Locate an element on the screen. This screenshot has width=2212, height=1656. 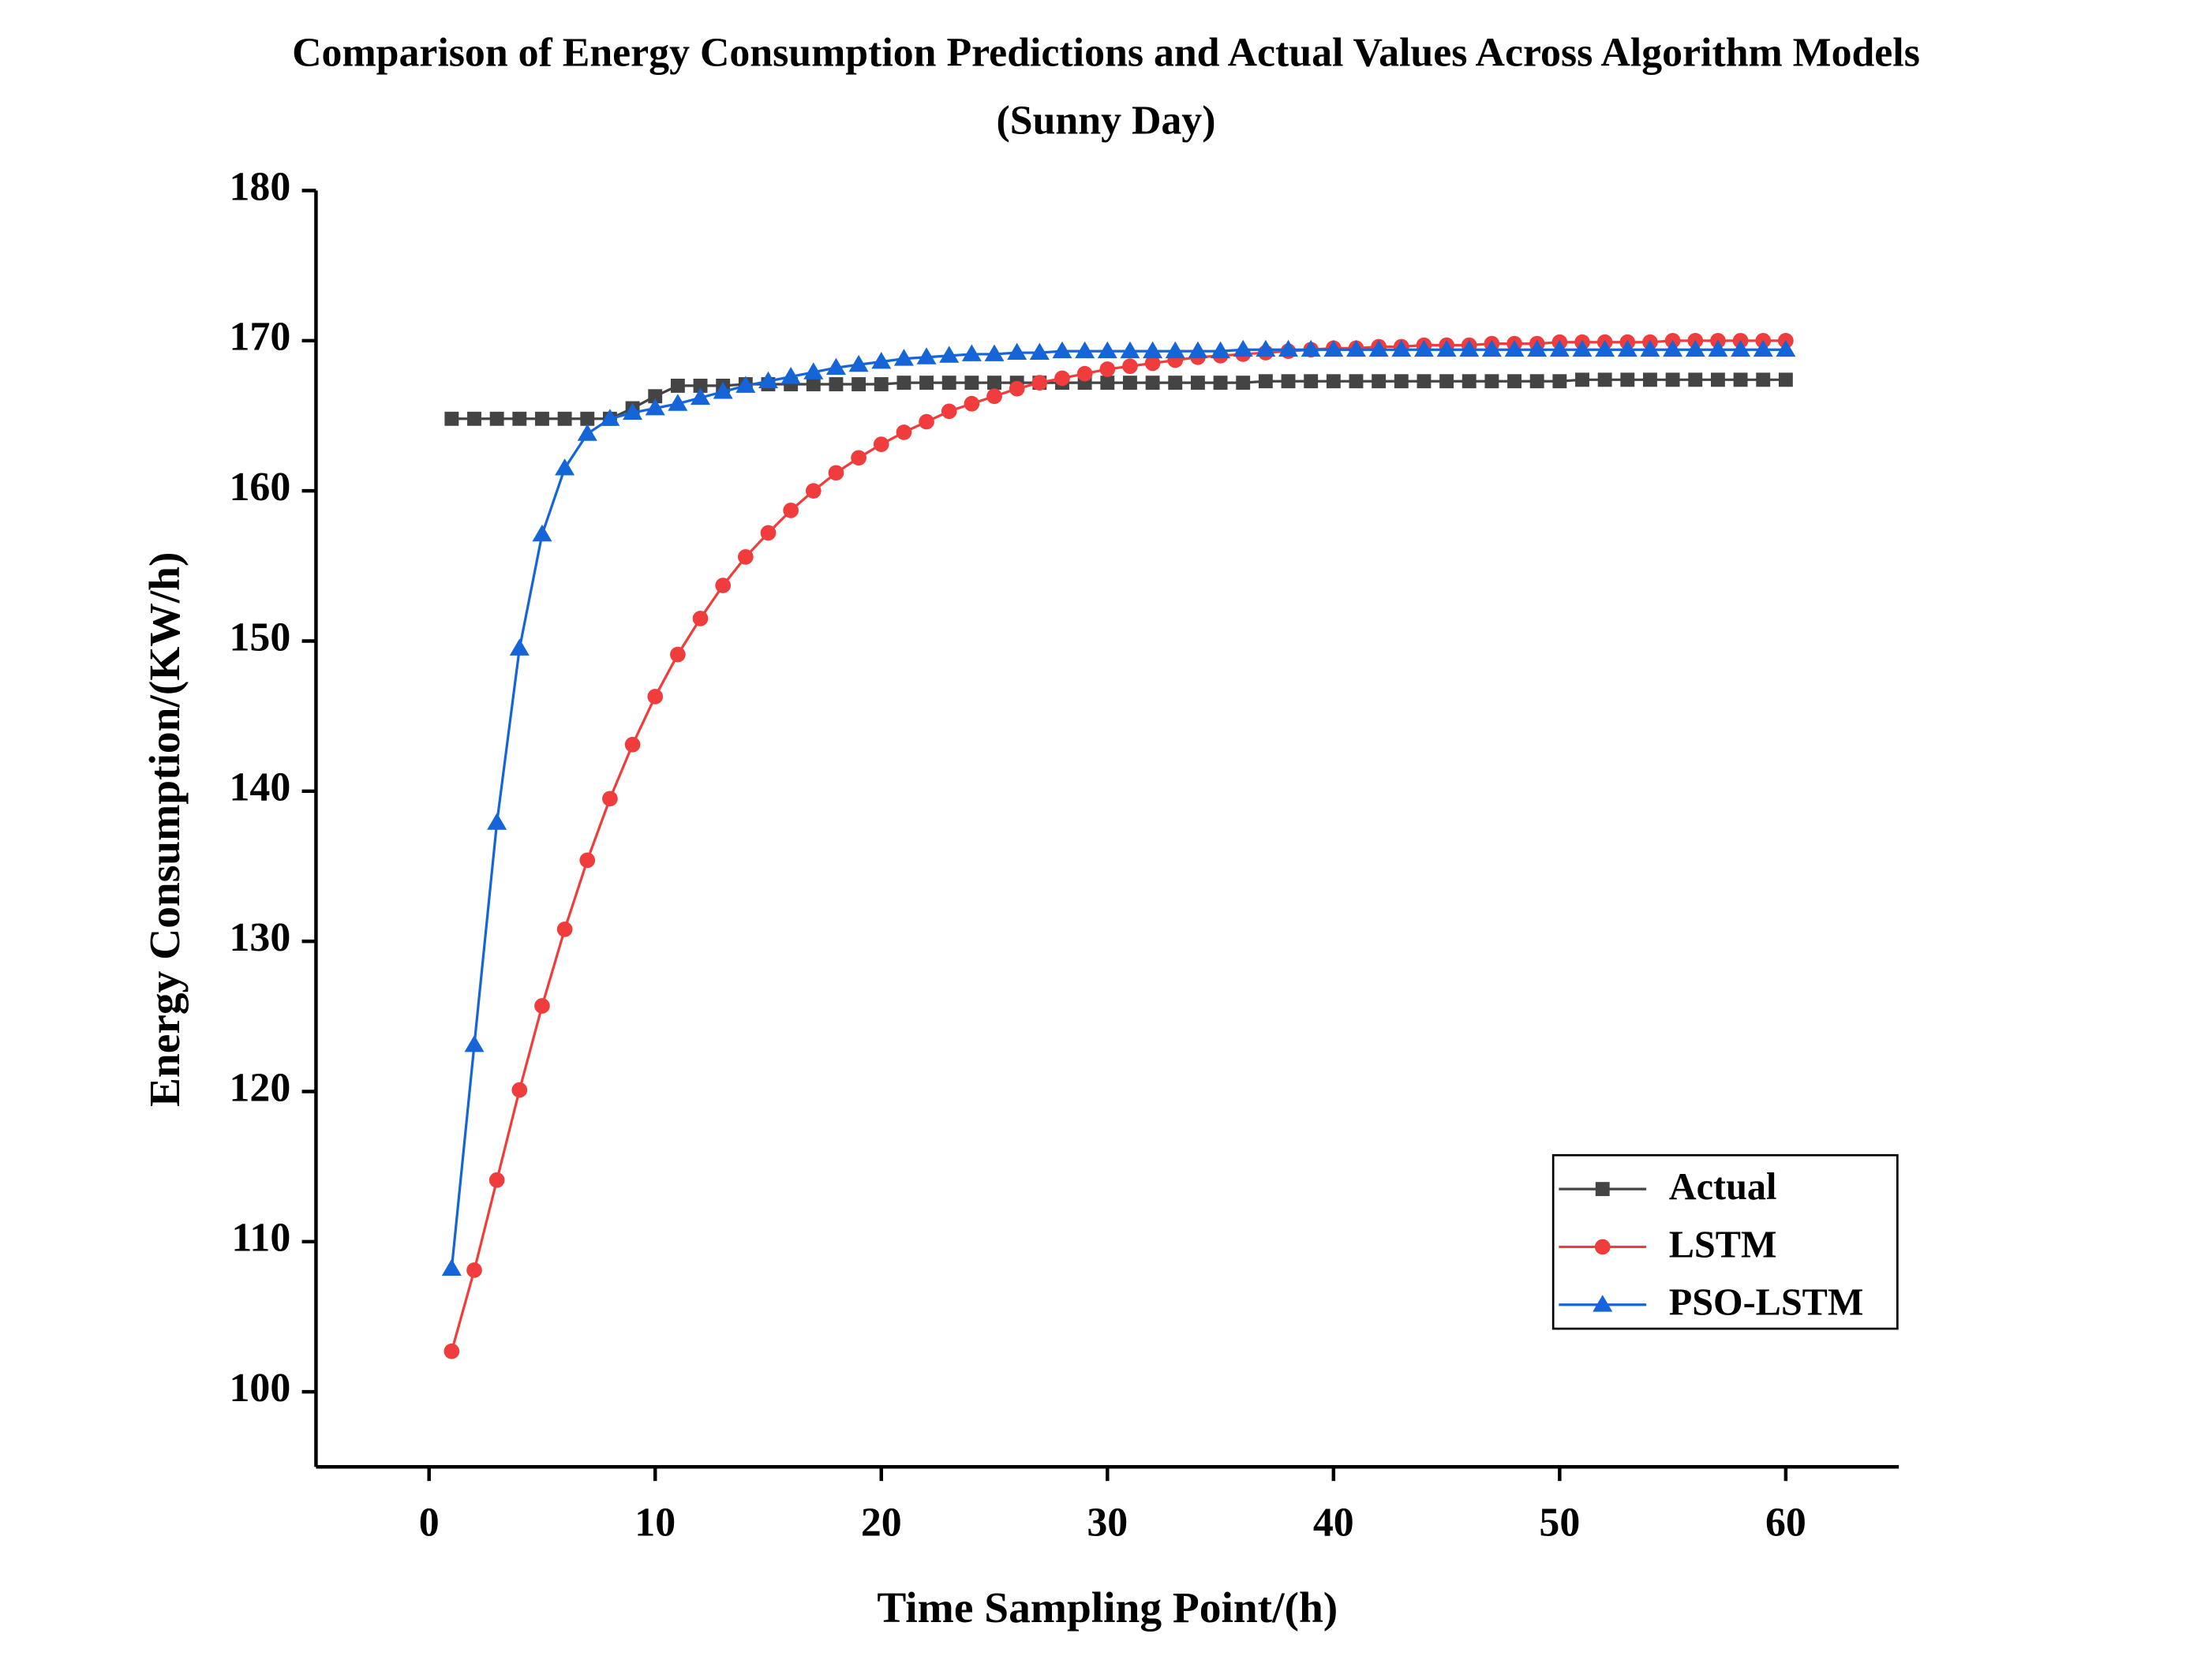
x-tick-label: 40 is located at coordinates (1333, 1522).